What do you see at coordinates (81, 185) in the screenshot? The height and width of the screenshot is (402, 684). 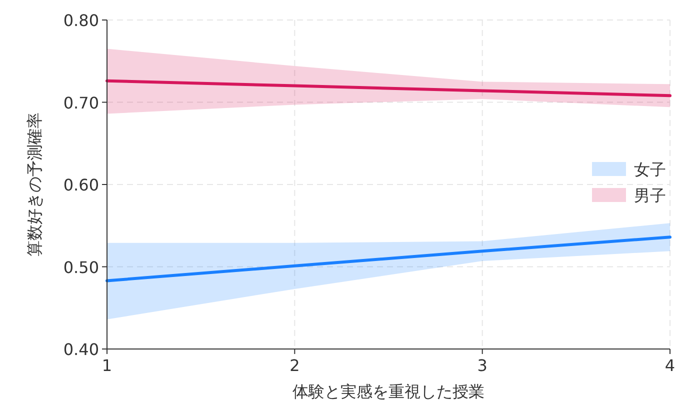 I see `y-tick-label: 0.60` at bounding box center [81, 185].